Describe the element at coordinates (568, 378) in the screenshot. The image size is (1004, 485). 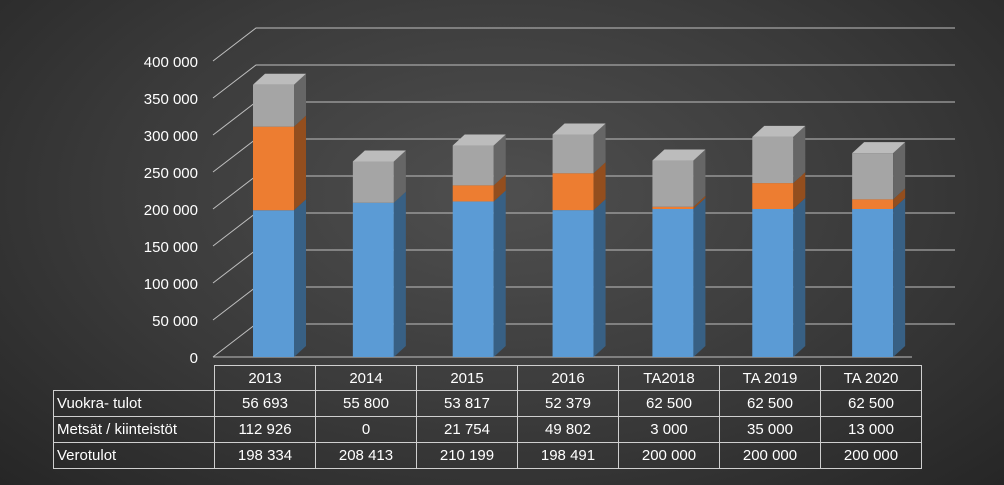
I see `category-label: 2016` at that location.